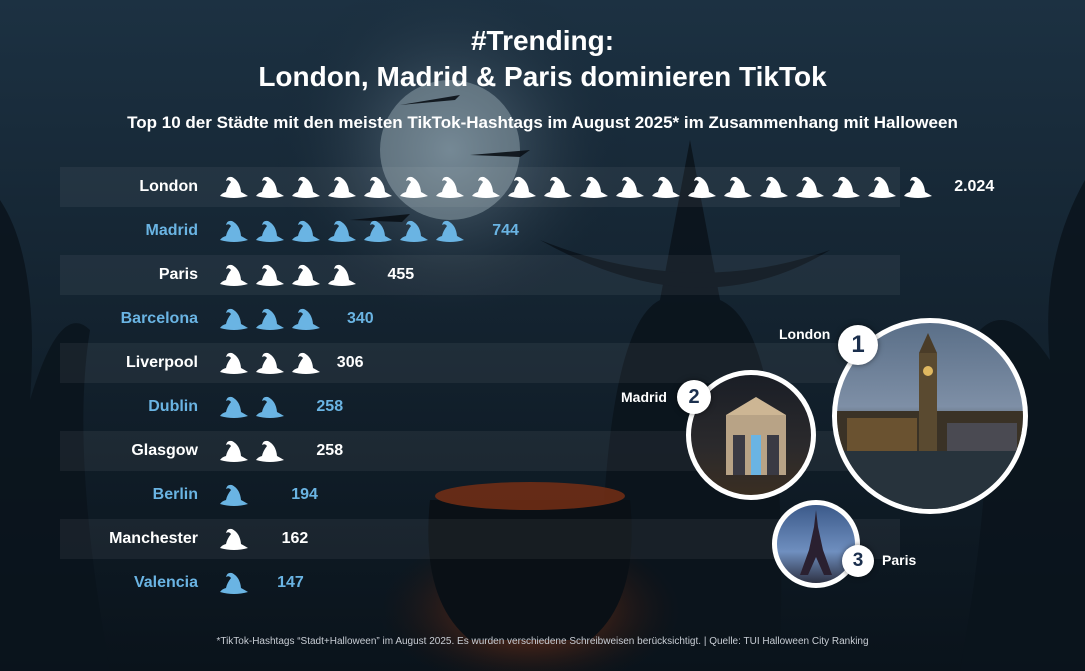  What do you see at coordinates (153, 538) in the screenshot?
I see `category-label: Manchester` at bounding box center [153, 538].